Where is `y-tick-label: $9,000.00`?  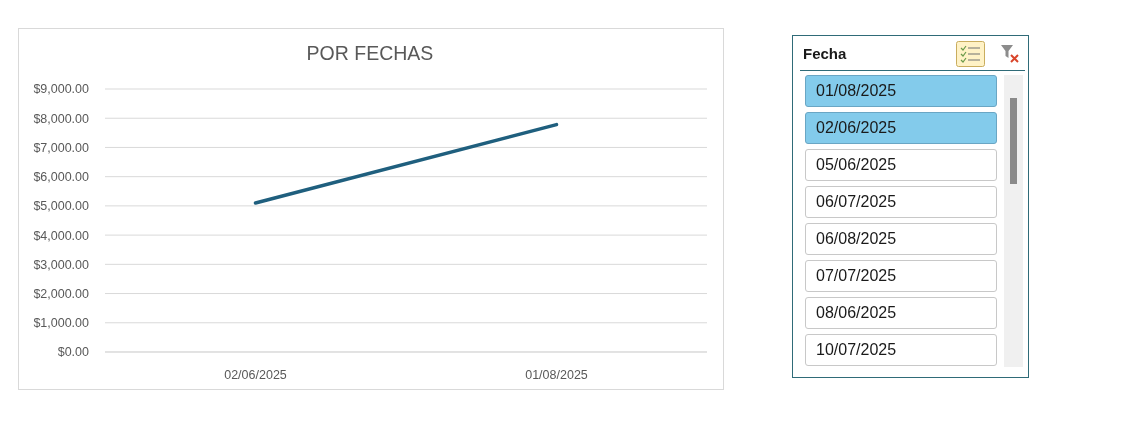
y-tick-label: $9,000.00 is located at coordinates (61, 89).